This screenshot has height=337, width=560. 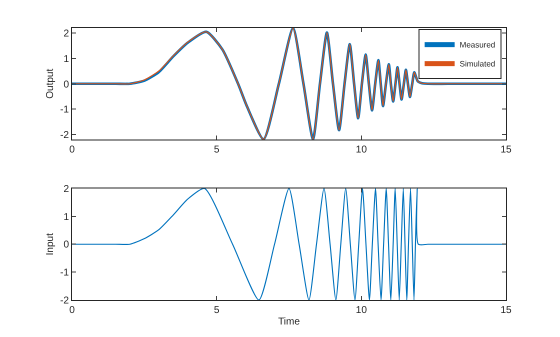 What do you see at coordinates (50, 244) in the screenshot?
I see `y-axis-title: Input` at bounding box center [50, 244].